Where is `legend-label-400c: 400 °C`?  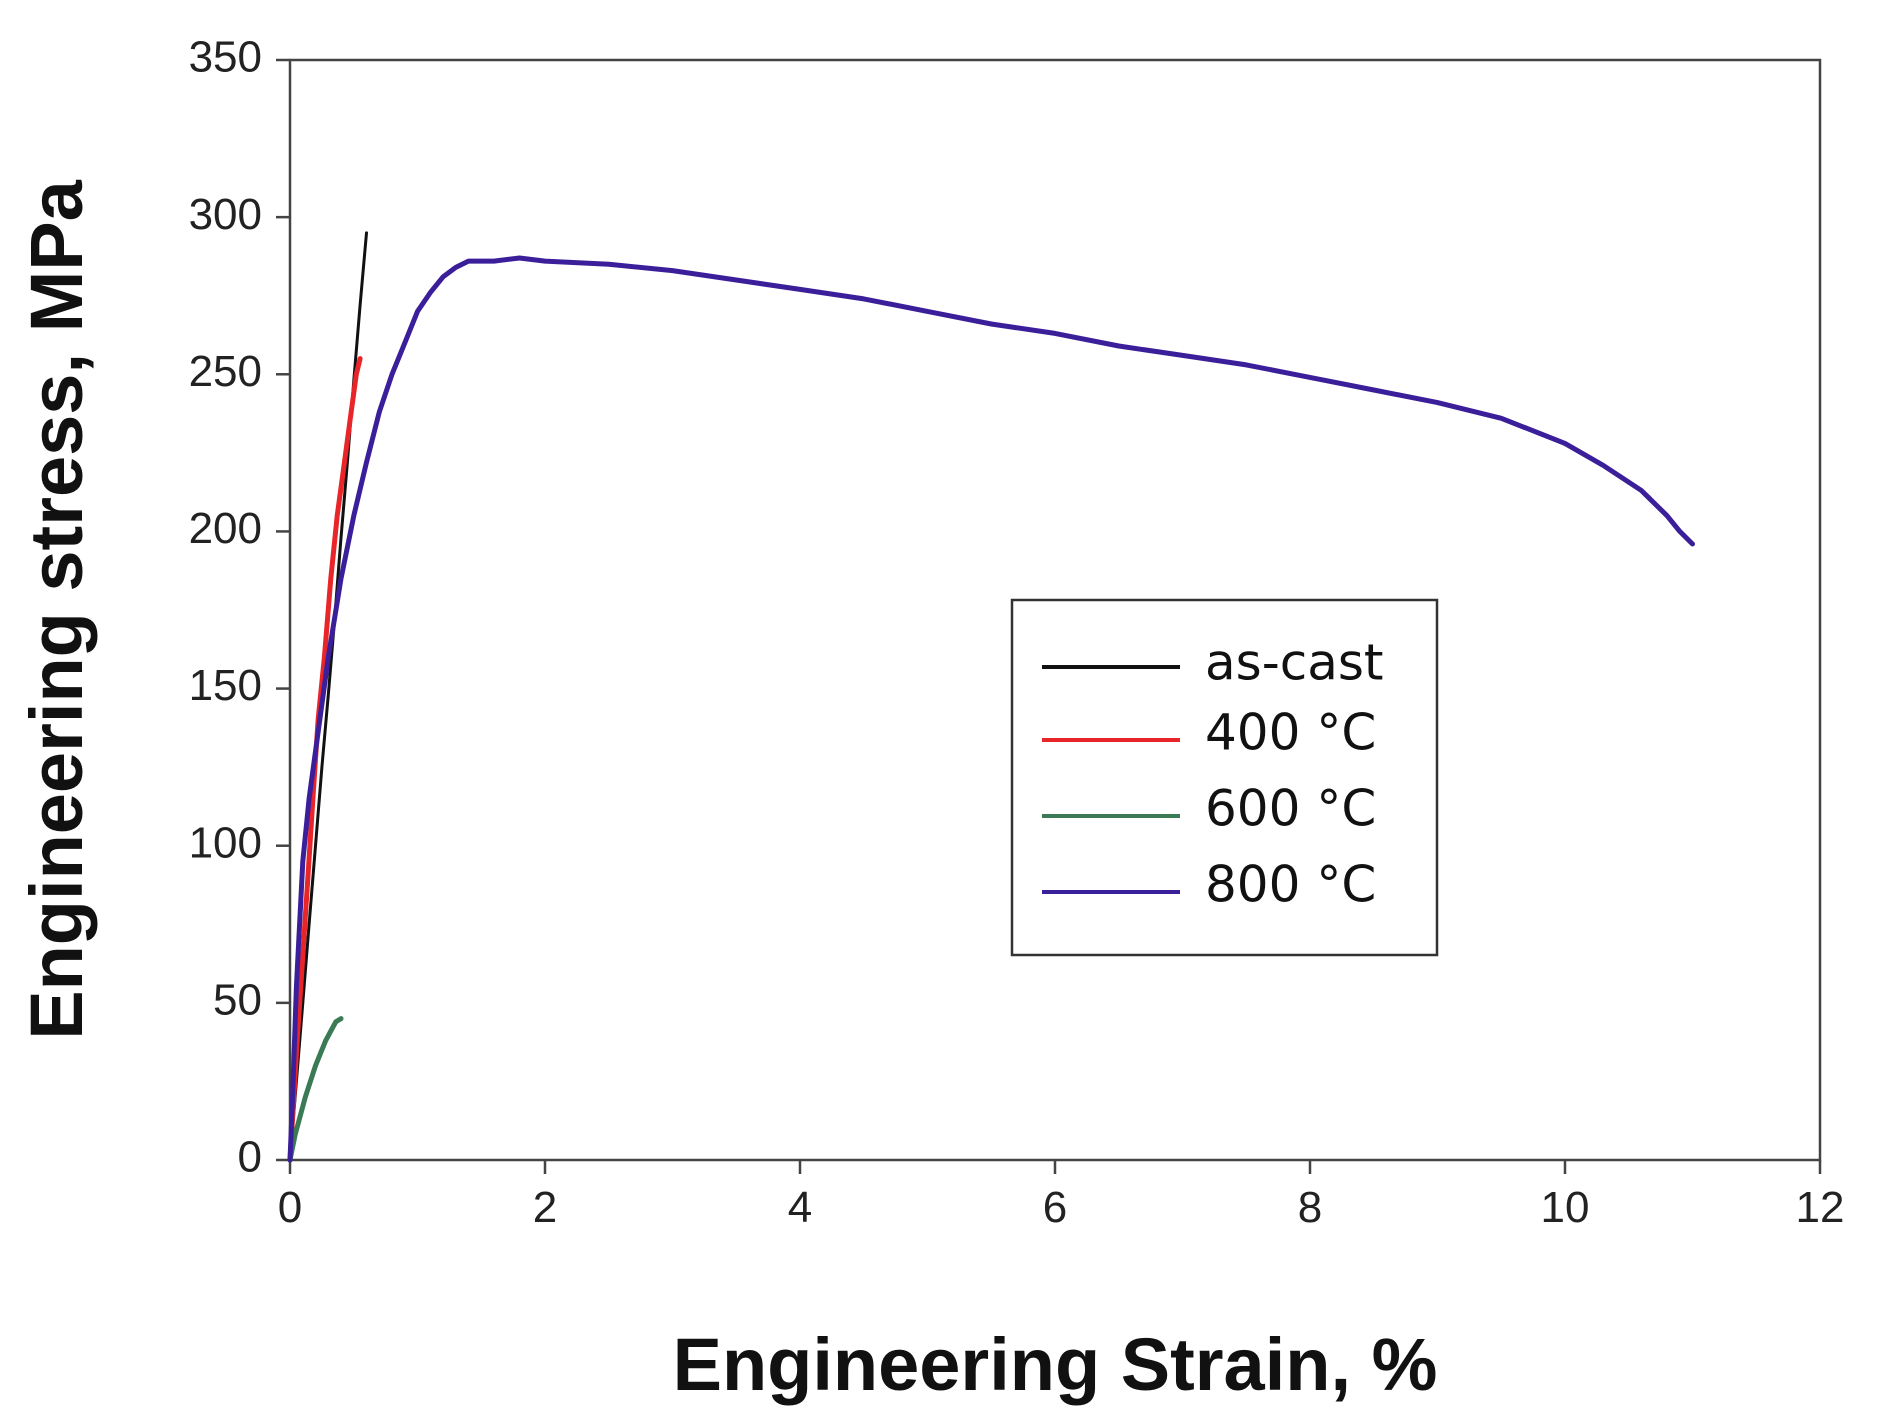 legend-label-400c: 400 °C is located at coordinates (1290, 733).